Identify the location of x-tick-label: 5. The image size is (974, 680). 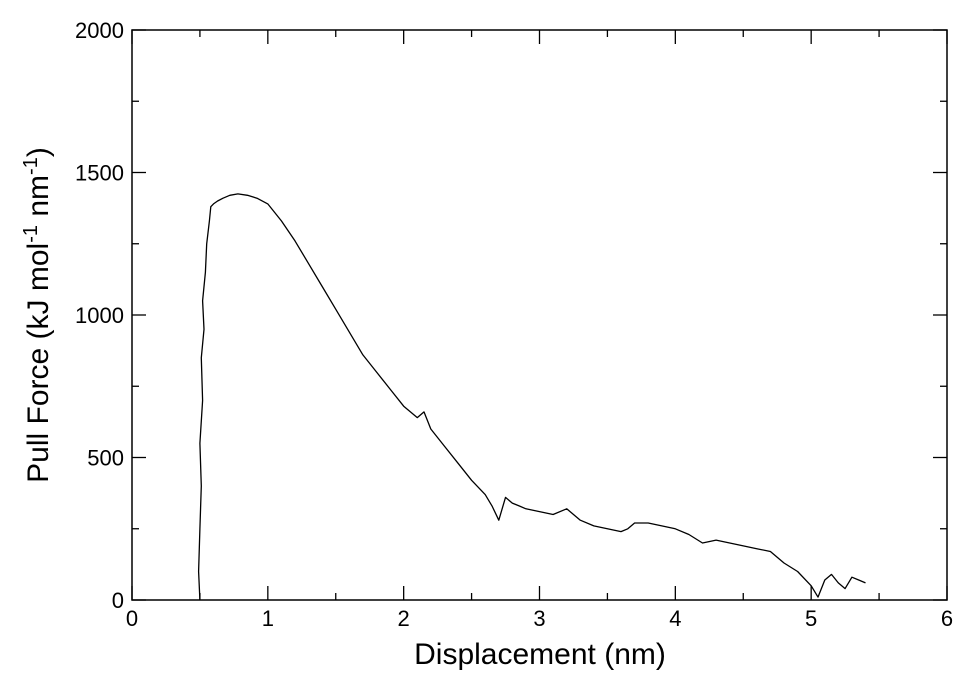
(811, 618).